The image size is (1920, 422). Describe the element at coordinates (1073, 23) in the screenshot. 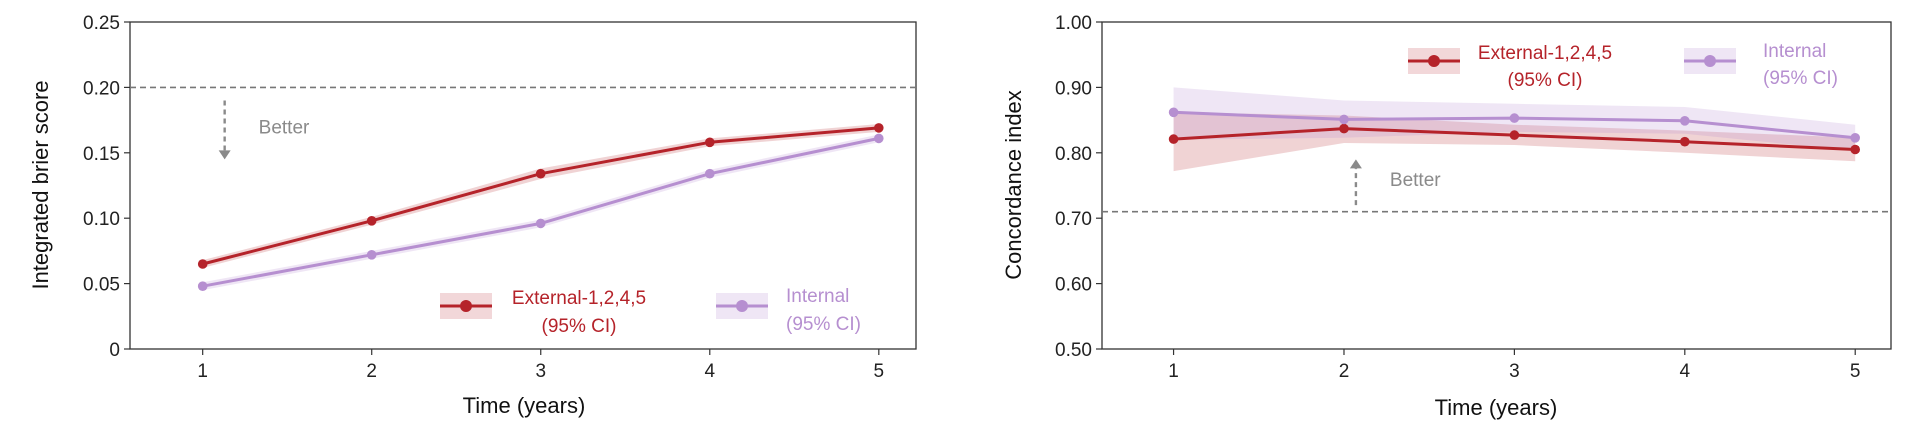

I see `y-tick-label: 1.00` at that location.